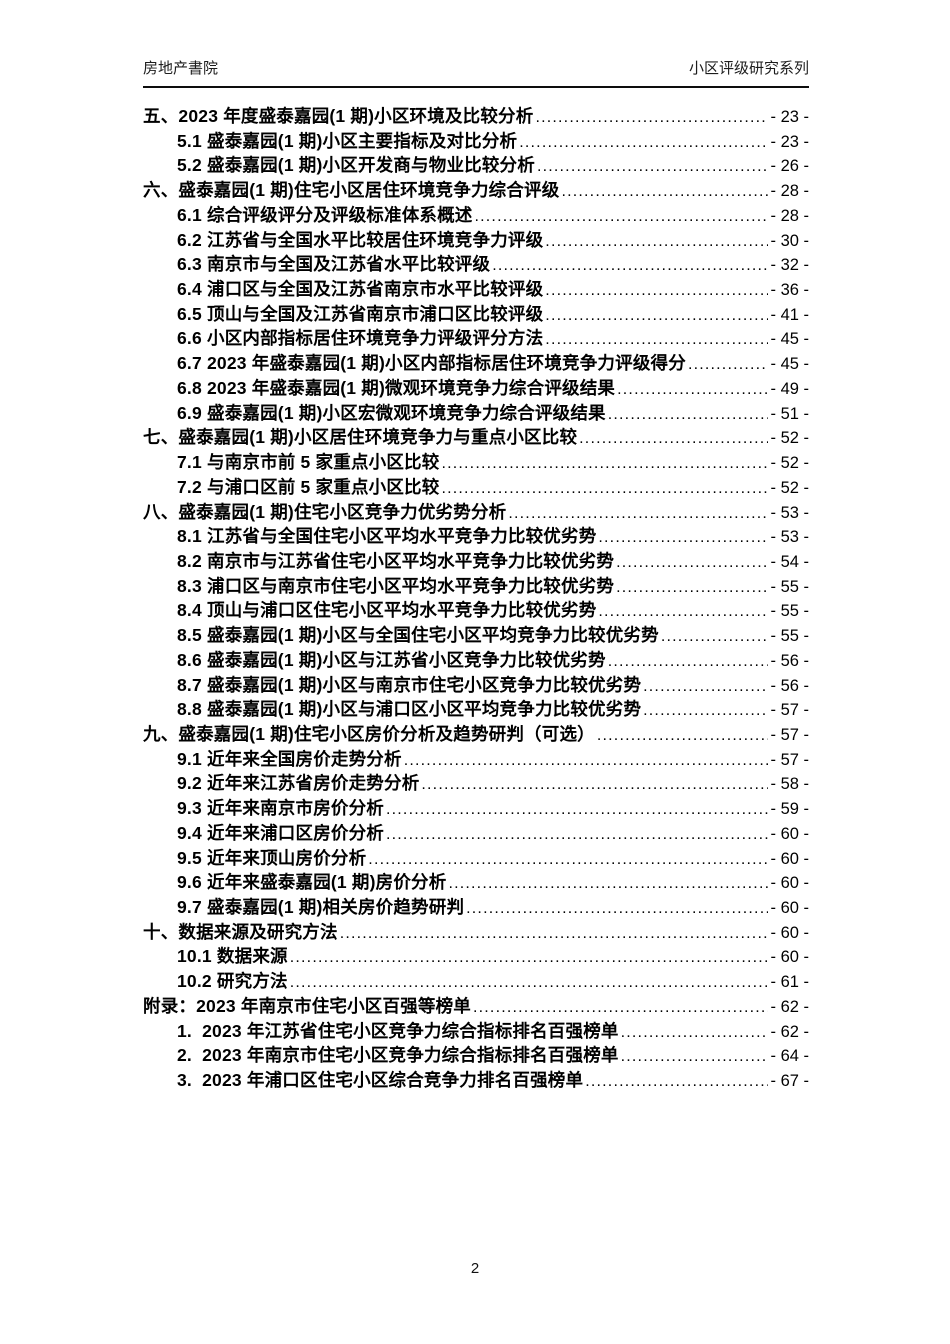 Image resolution: width=950 pixels, height=1344 pixels. Describe the element at coordinates (476, 69) in the screenshot. I see `document-header: 房地产書院 小区评级研究系列` at that location.